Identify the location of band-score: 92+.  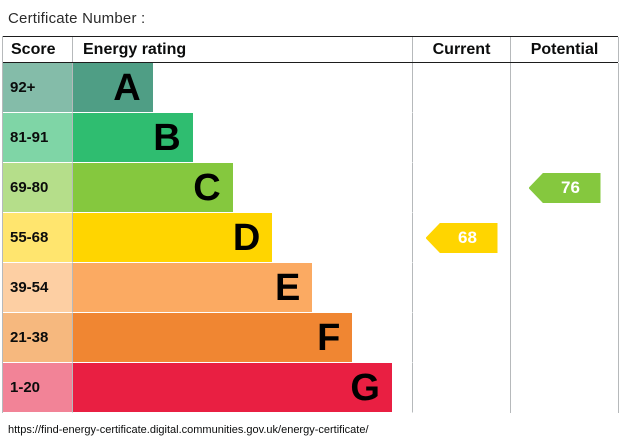
(38, 88).